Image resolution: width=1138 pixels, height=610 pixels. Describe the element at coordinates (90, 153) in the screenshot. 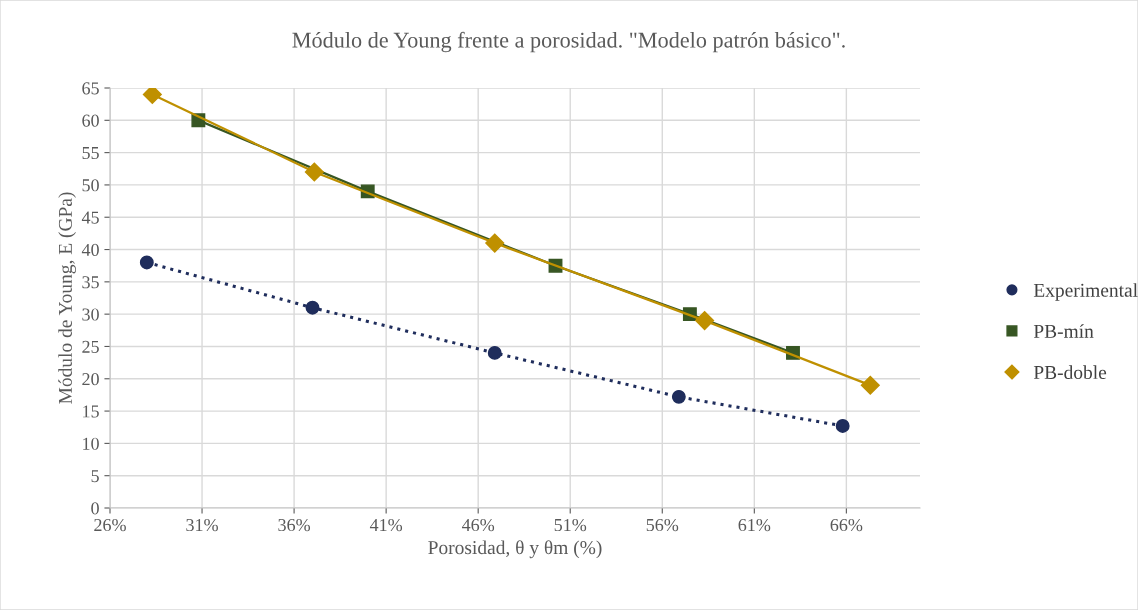

I see `y-tick-label: 55` at that location.